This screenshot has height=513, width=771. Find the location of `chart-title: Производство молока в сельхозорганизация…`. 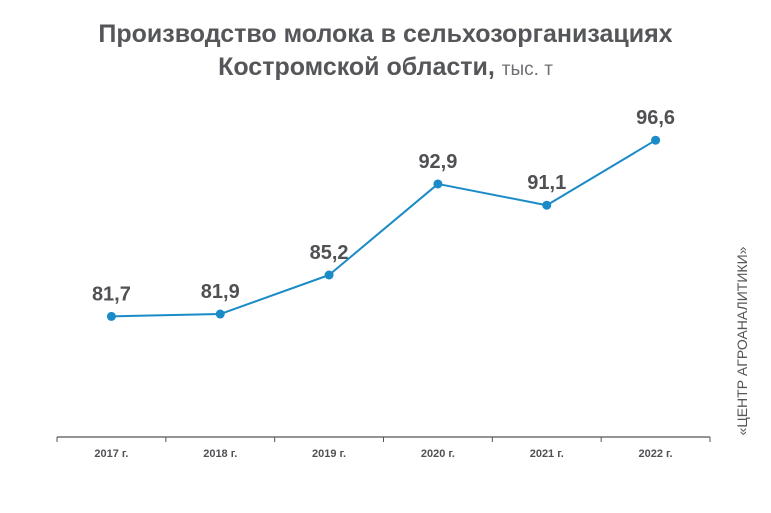

chart-title: Производство молока в сельхозорганизация… is located at coordinates (385, 52).